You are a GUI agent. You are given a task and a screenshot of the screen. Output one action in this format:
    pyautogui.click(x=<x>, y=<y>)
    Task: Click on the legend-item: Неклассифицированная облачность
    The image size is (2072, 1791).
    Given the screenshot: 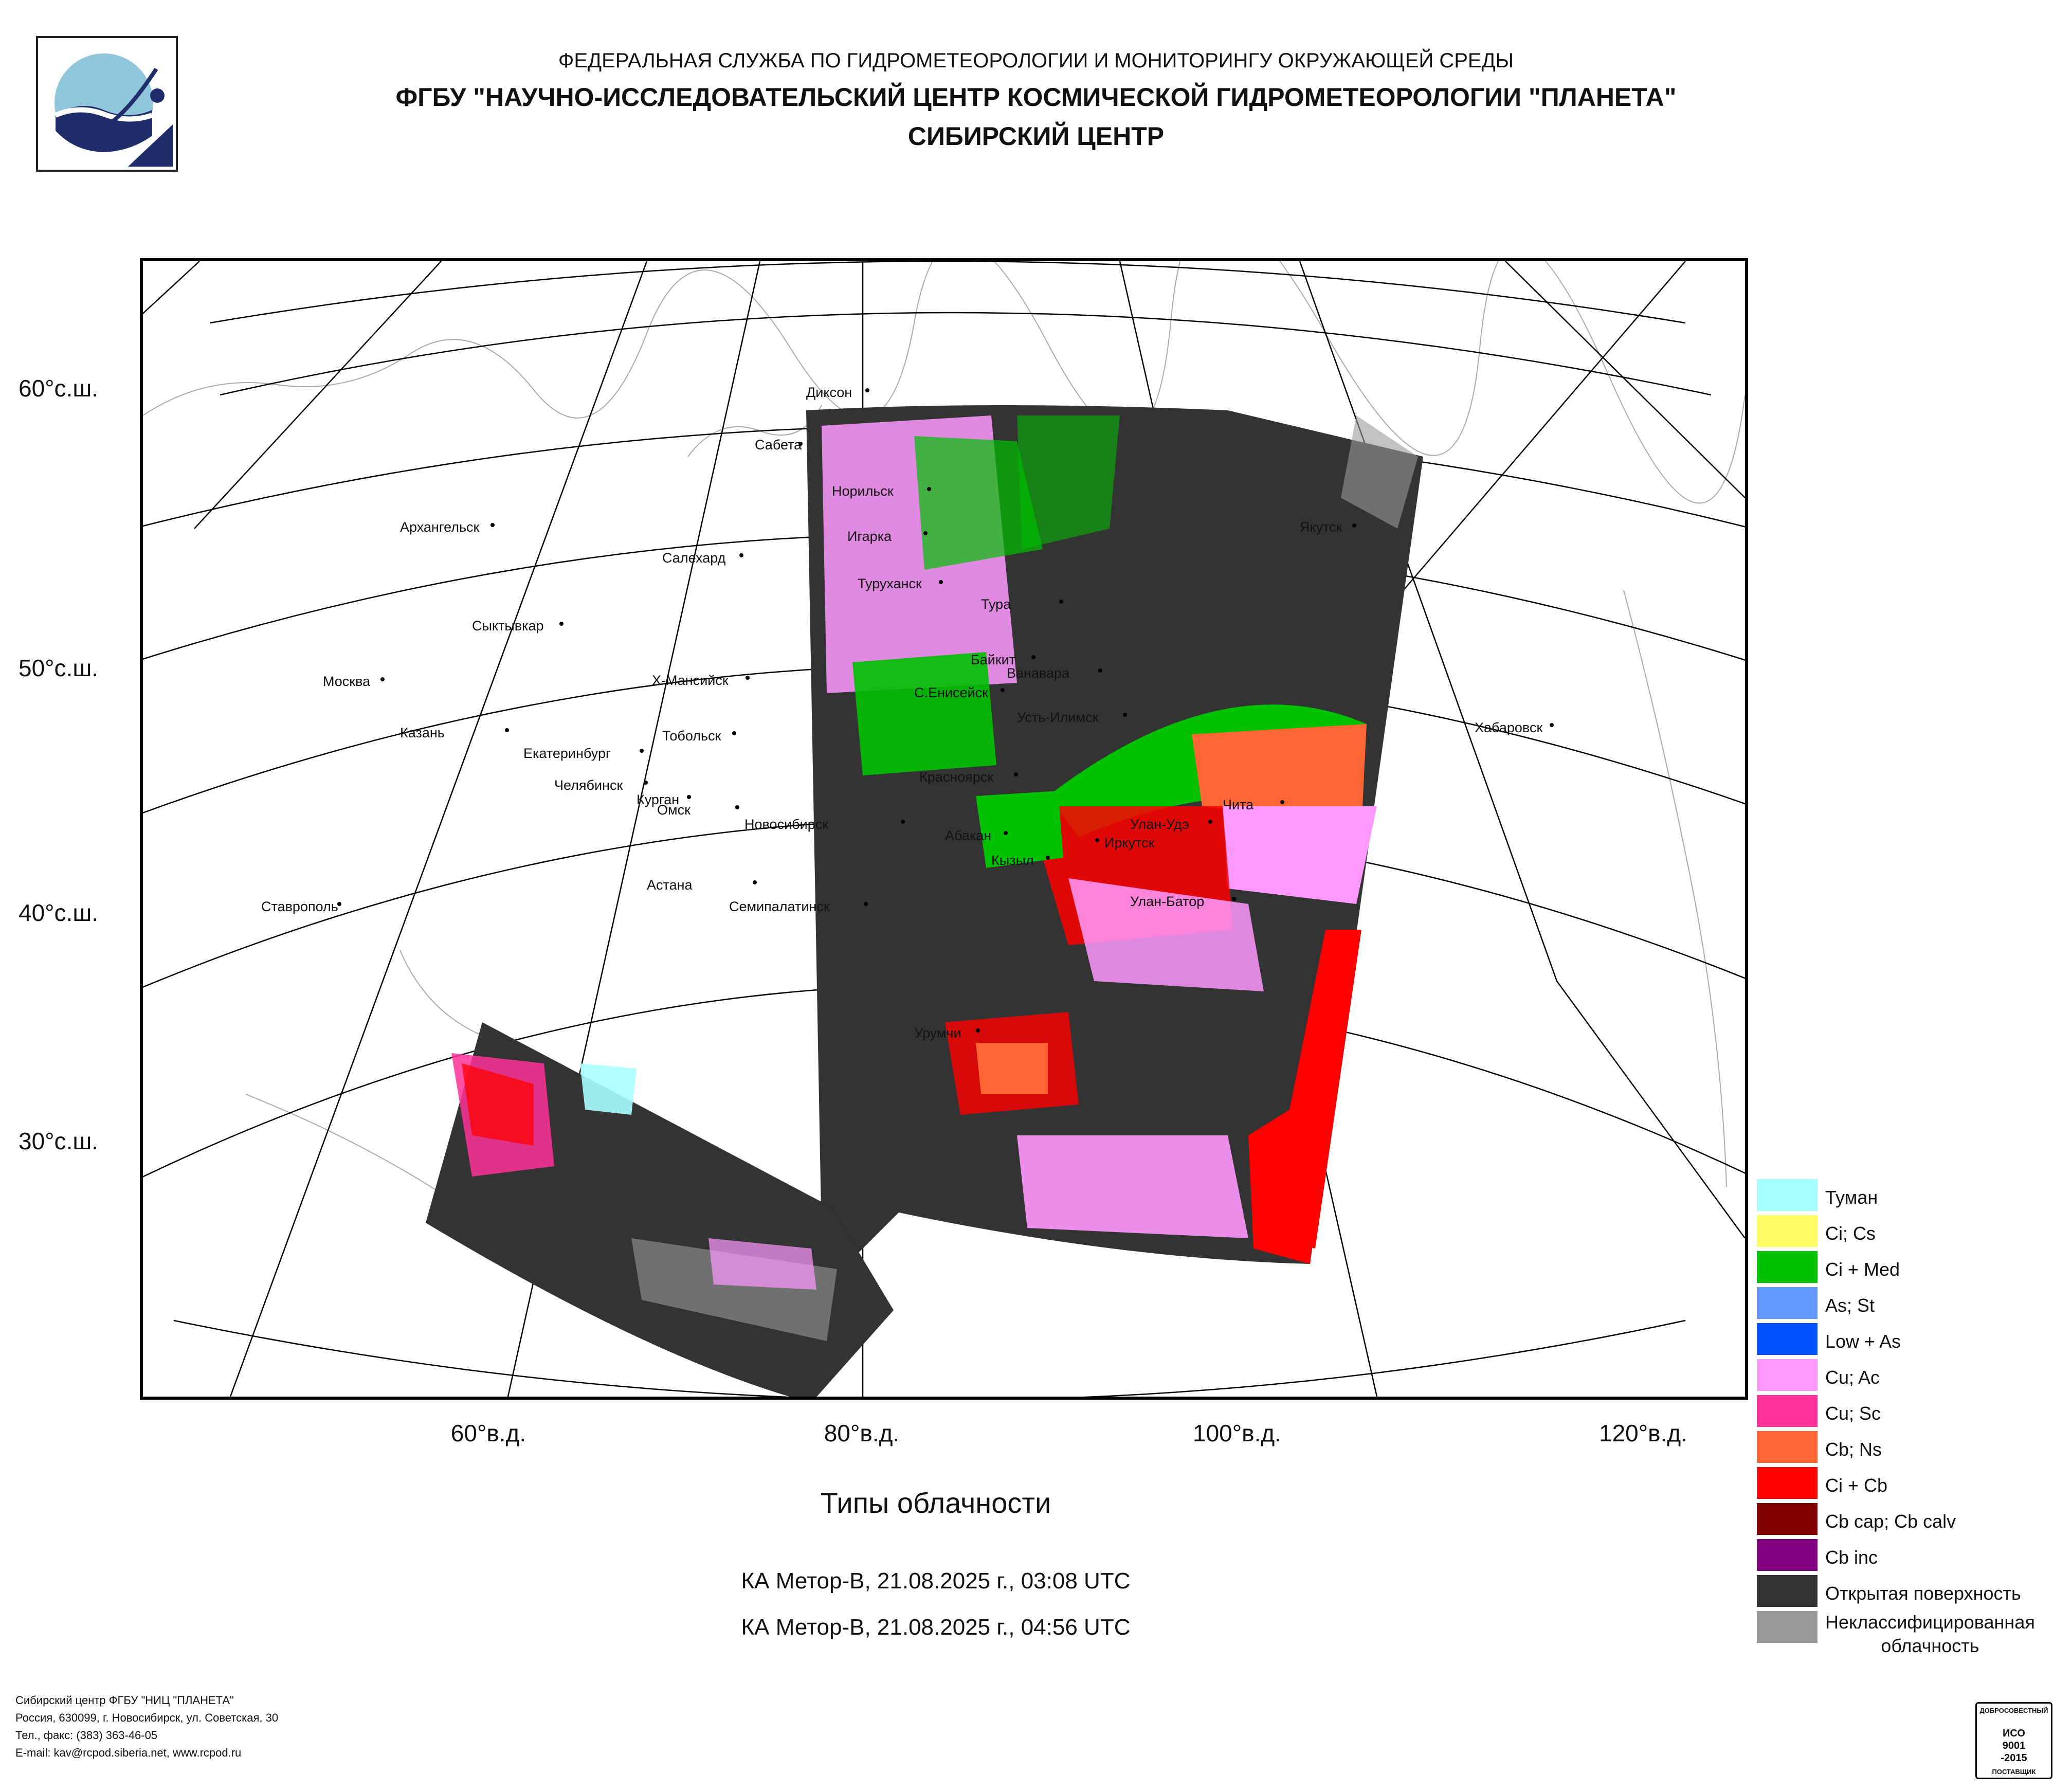 What is the action you would take?
    pyautogui.click(x=1913, y=1633)
    